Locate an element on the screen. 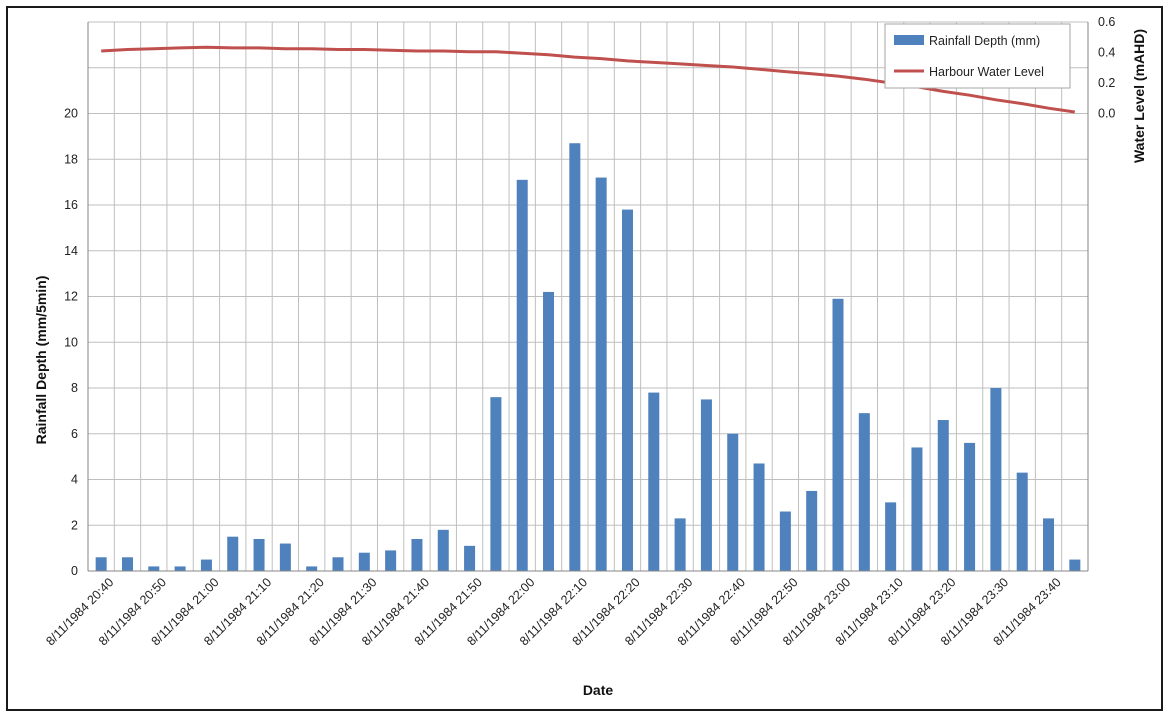  right-tick-label: 0.0 is located at coordinates (1106, 114).